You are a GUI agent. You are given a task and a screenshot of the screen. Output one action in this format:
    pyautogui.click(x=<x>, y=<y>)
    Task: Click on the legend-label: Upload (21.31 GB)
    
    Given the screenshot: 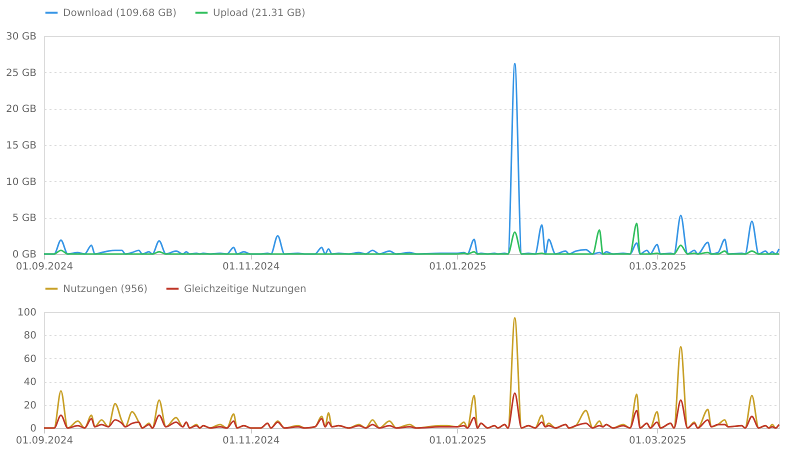 What is the action you would take?
    pyautogui.click(x=259, y=13)
    